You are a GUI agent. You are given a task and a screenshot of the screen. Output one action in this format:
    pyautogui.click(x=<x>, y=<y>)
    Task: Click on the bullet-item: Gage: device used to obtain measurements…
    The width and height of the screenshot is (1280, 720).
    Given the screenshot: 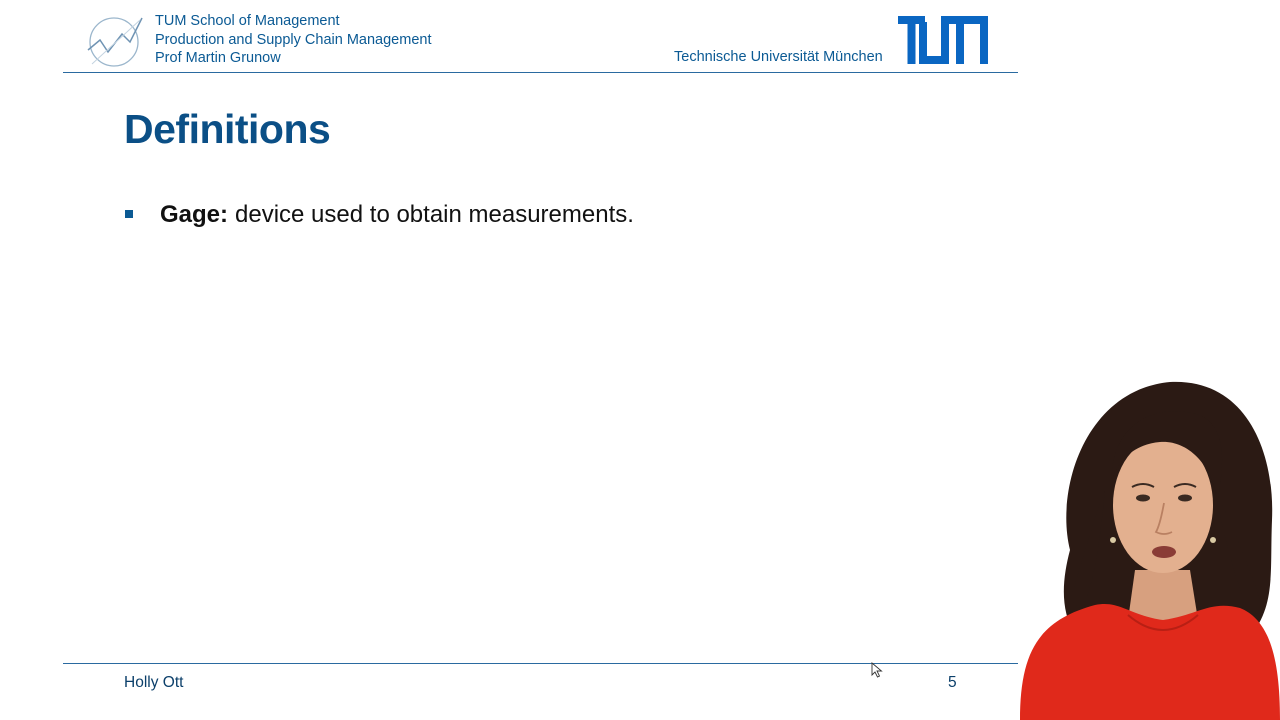 What is the action you would take?
    pyautogui.click(x=379, y=215)
    